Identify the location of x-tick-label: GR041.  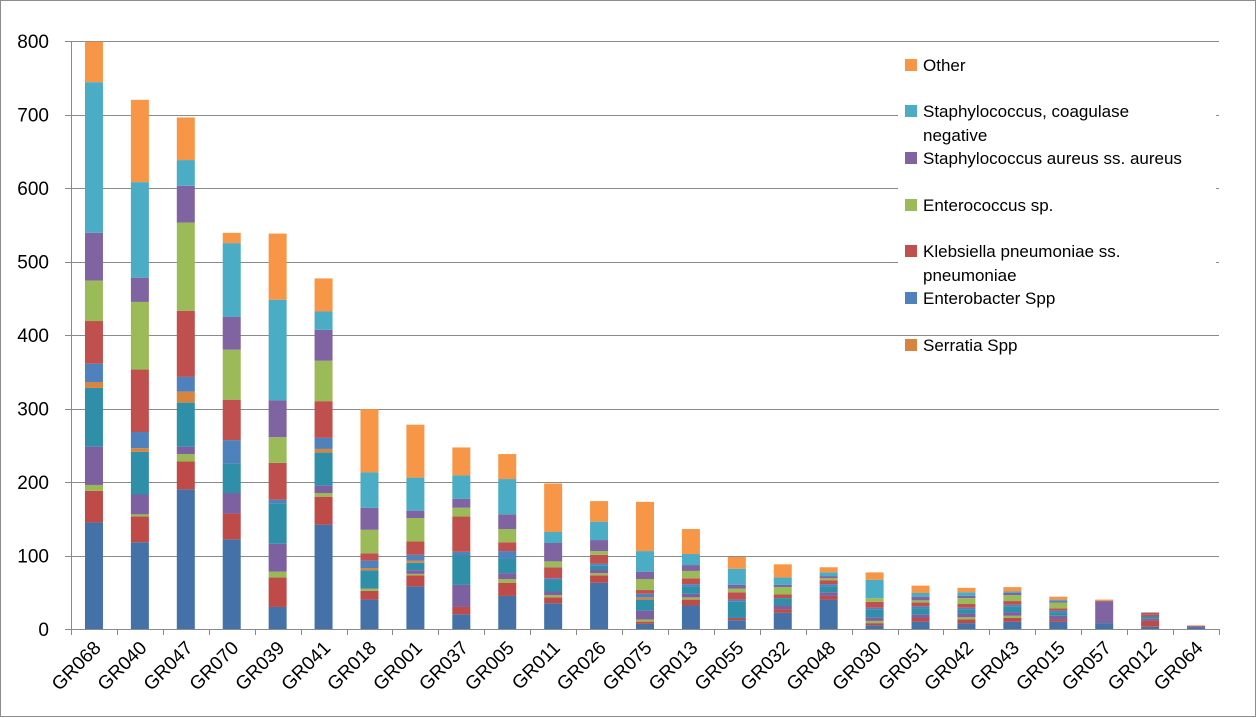
(306, 666).